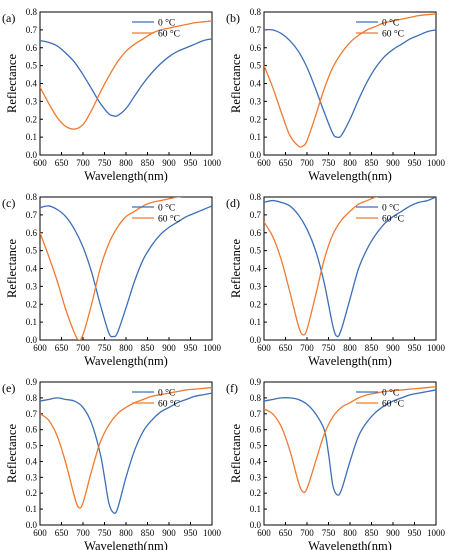 The height and width of the screenshot is (550, 451). I want to click on panel-label: (e), so click(8, 388).